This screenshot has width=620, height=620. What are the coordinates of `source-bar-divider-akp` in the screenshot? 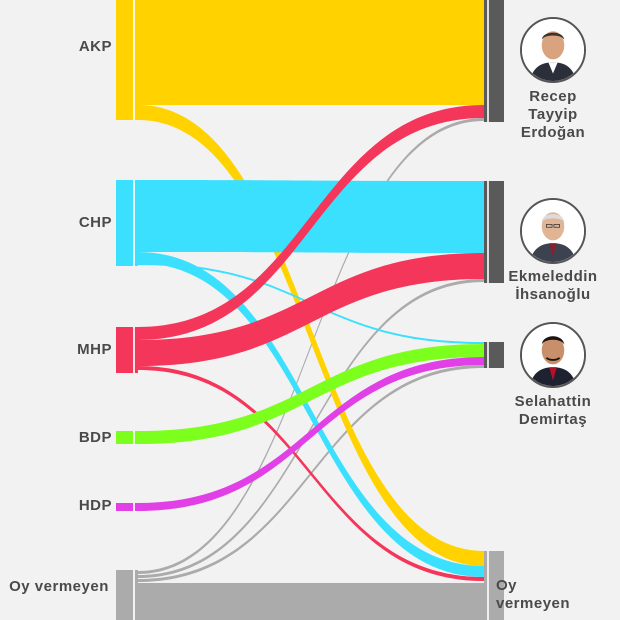 It's located at (134, 60).